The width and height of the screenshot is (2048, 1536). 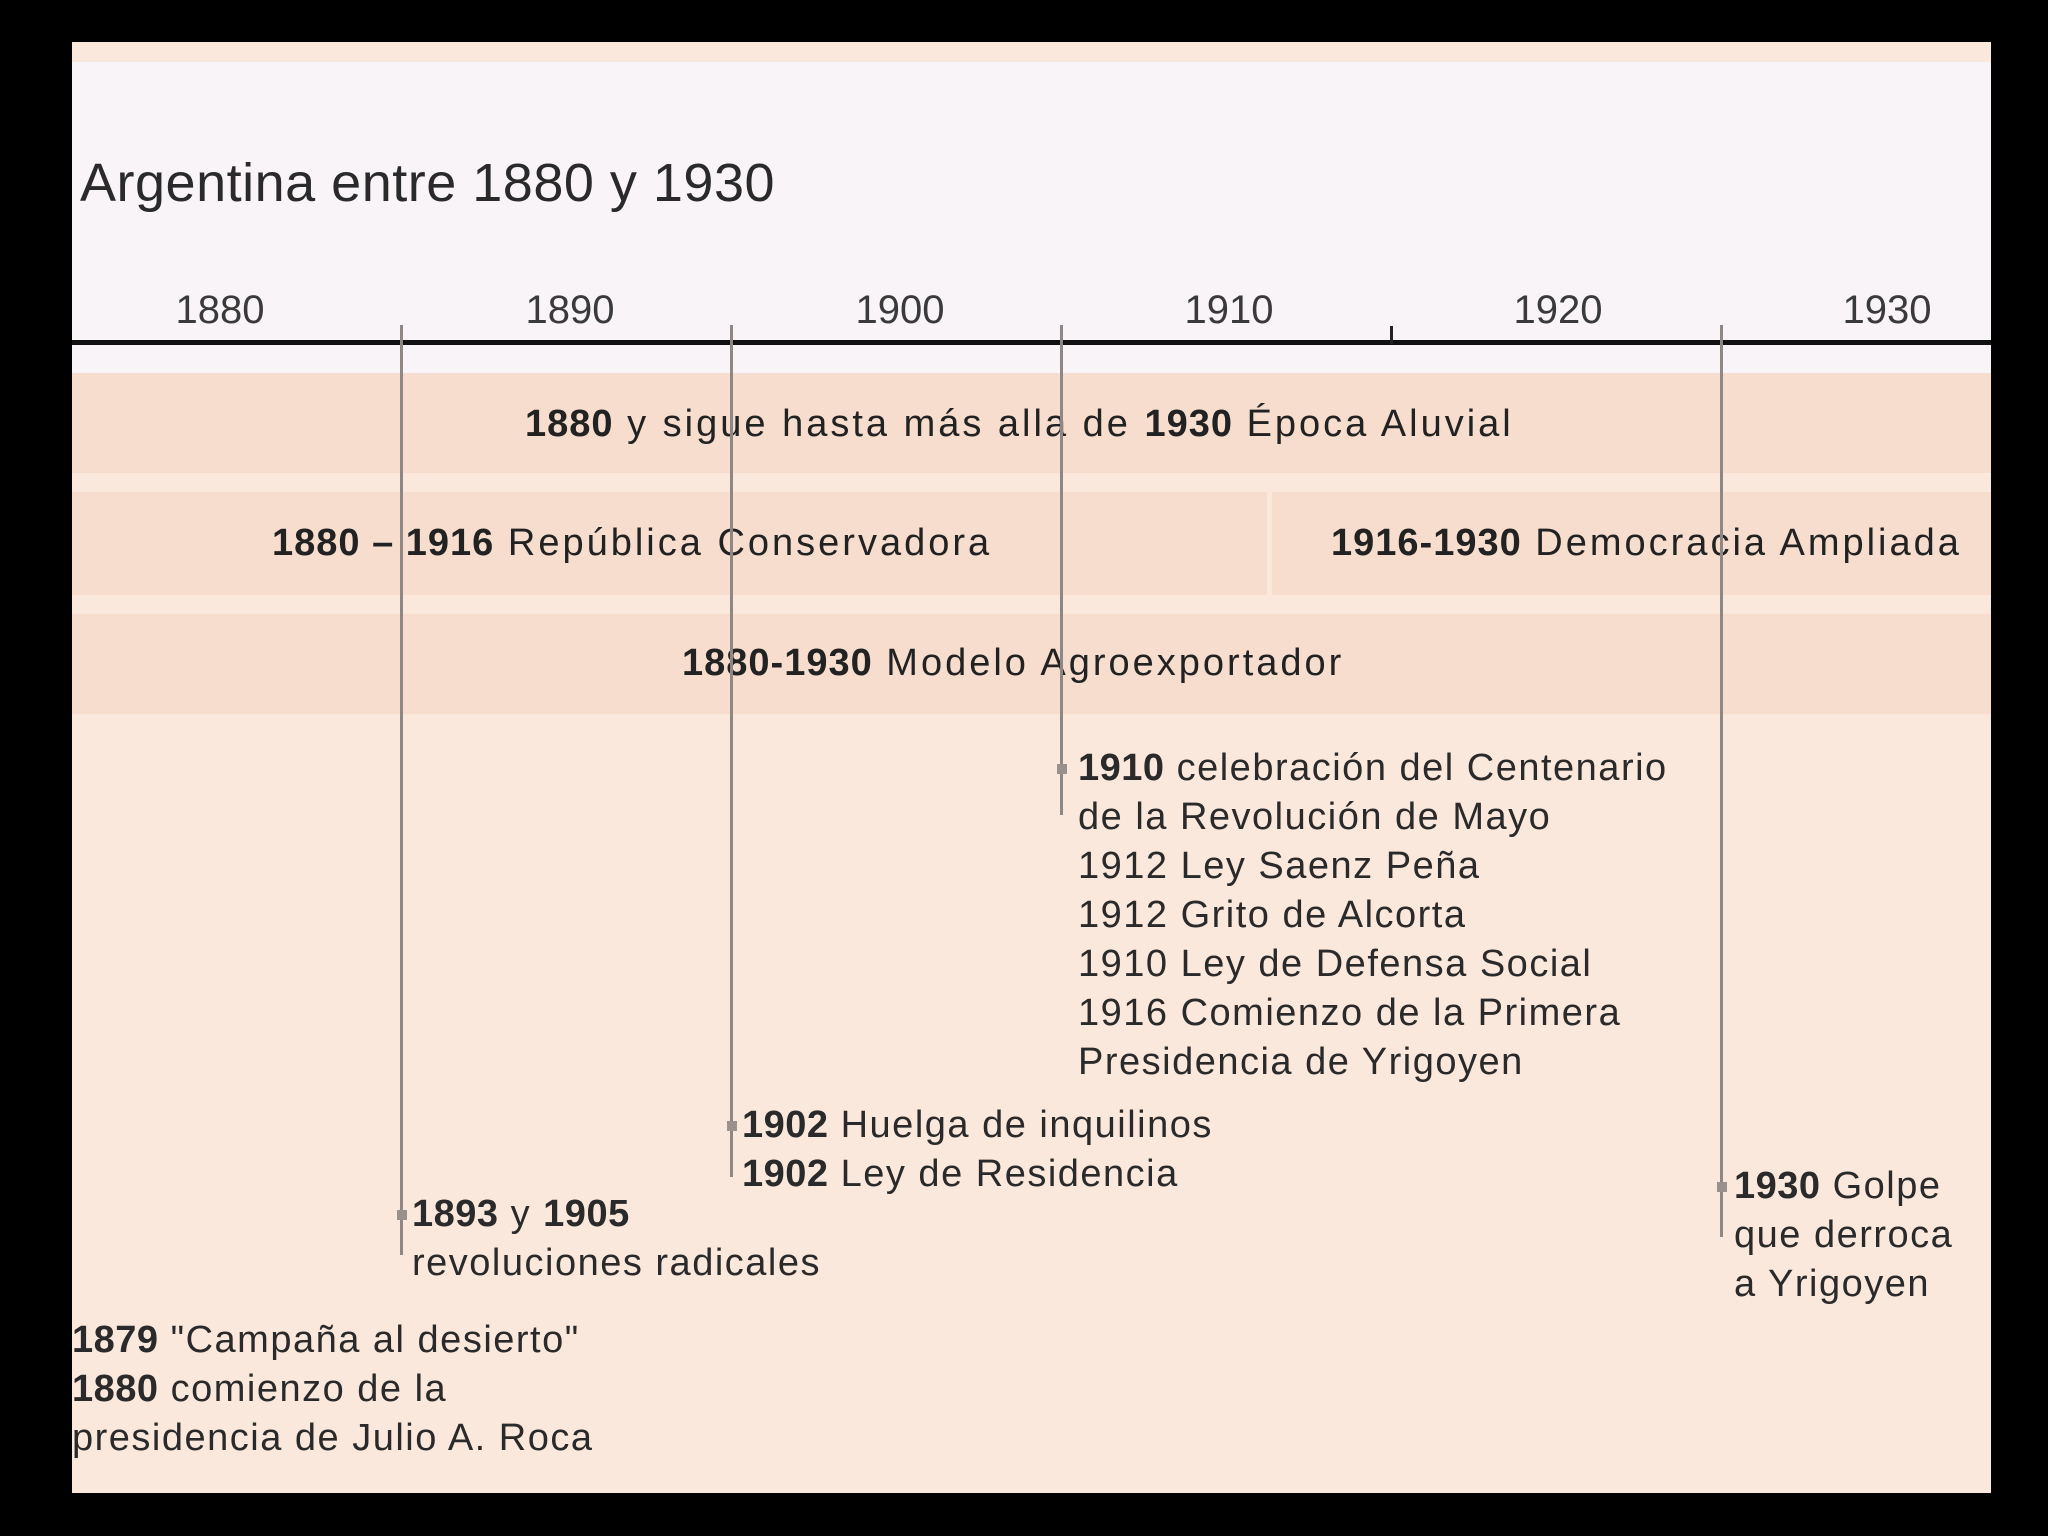 I want to click on band-period-name: Modelo Agroexportador, so click(x=1108, y=663).